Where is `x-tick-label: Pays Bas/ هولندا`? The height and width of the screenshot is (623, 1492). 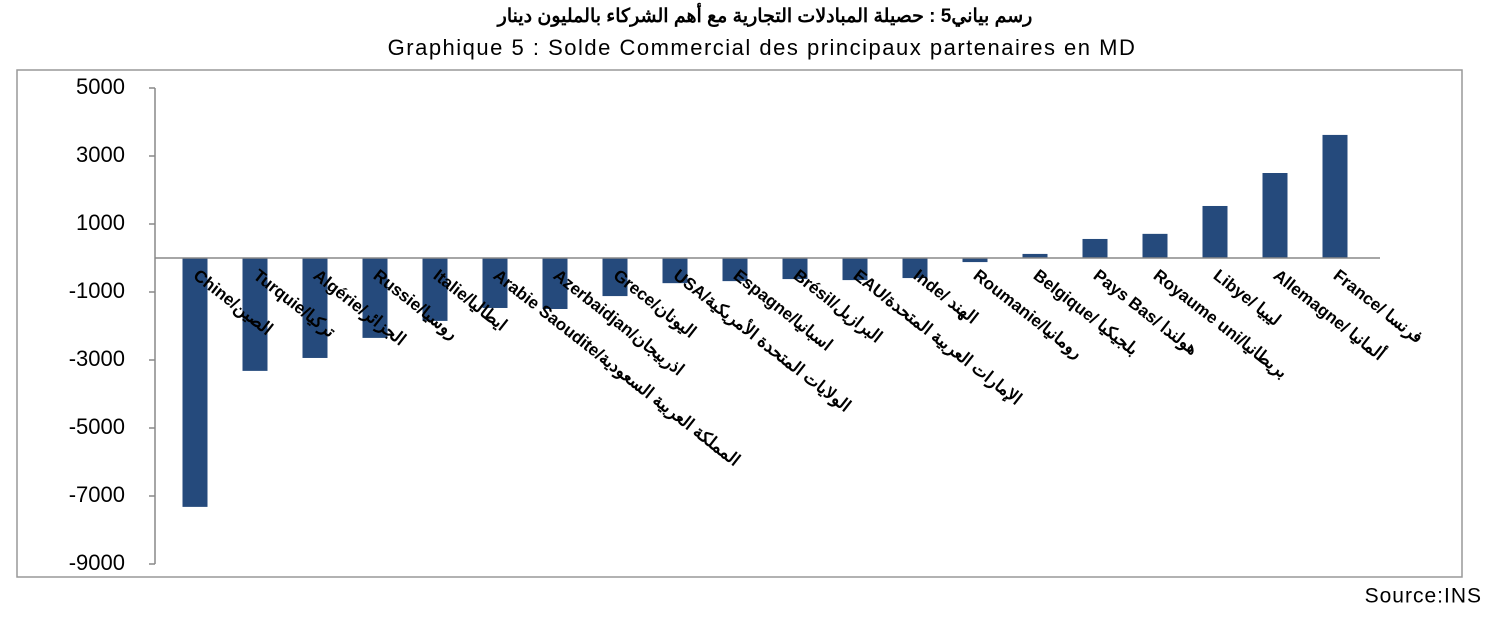 x-tick-label: Pays Bas/ هولندا is located at coordinates (1145, 313).